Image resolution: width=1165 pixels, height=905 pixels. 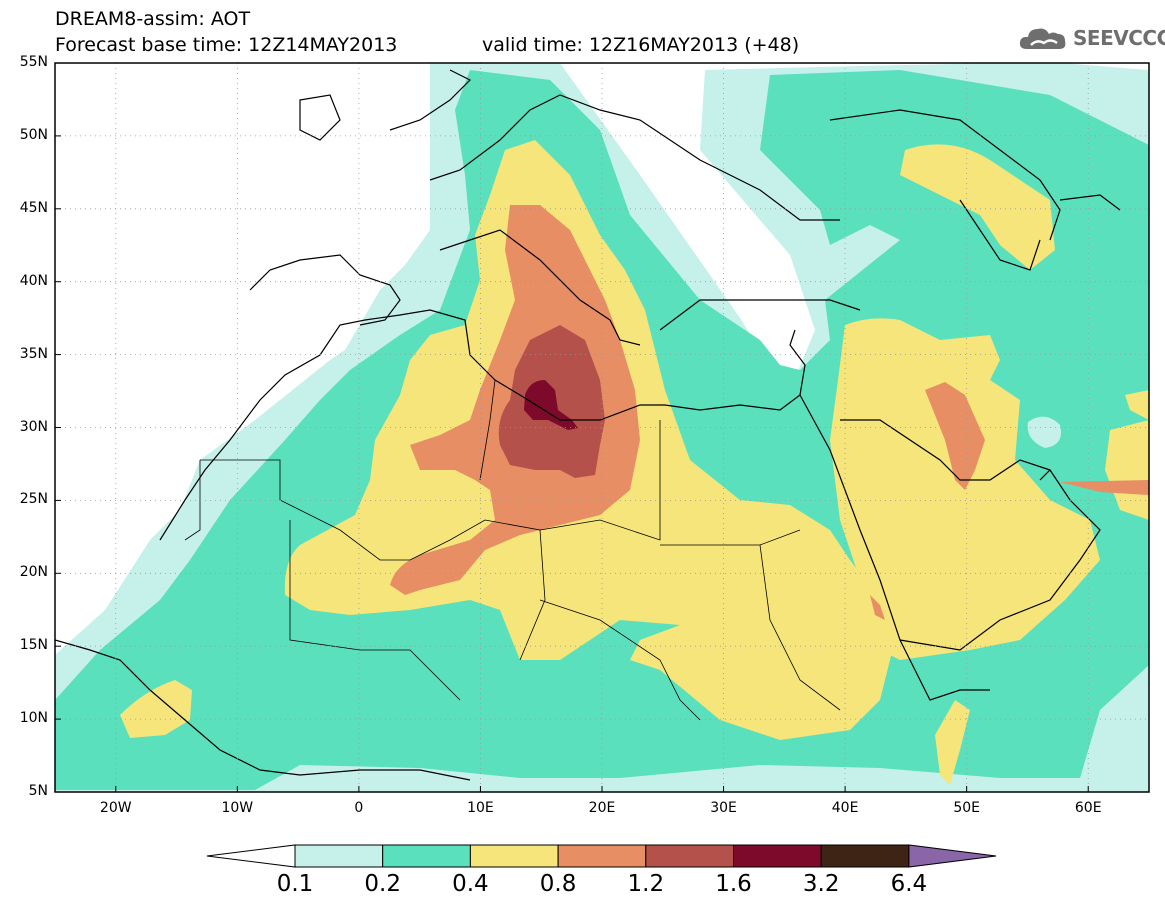 I want to click on lon-label: 10E, so click(x=480, y=808).